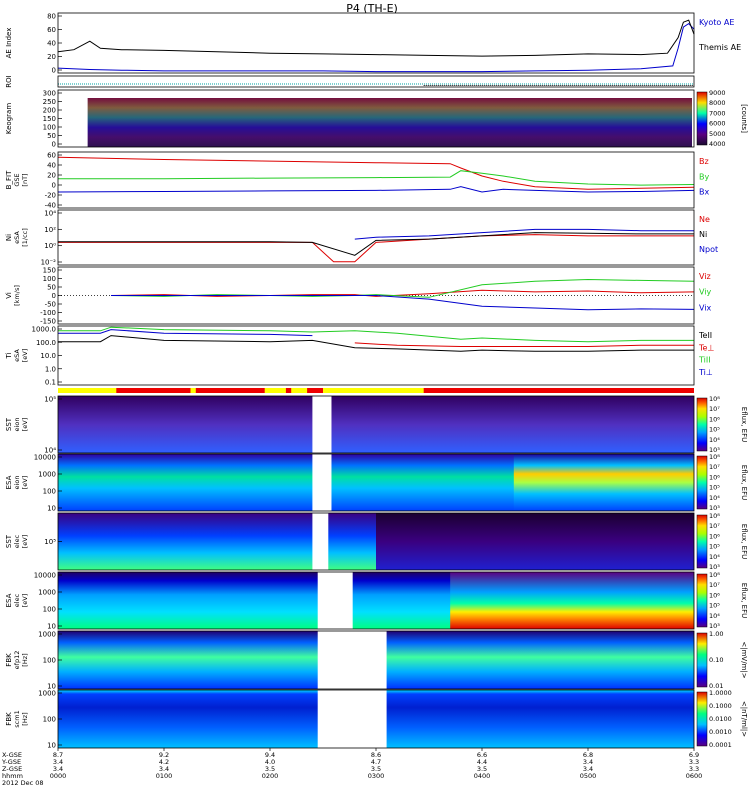 This screenshot has width=750, height=800. Describe the element at coordinates (705, 292) in the screenshot. I see `legend-velocity-1: Viy` at that location.